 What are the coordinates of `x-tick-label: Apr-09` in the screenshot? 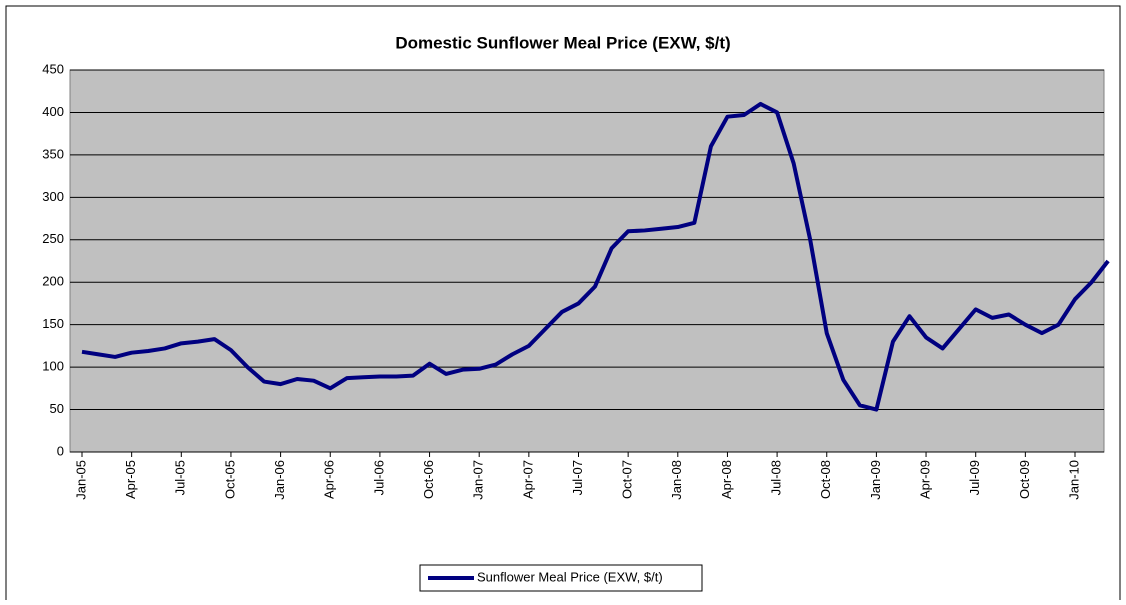 It's located at (924, 479).